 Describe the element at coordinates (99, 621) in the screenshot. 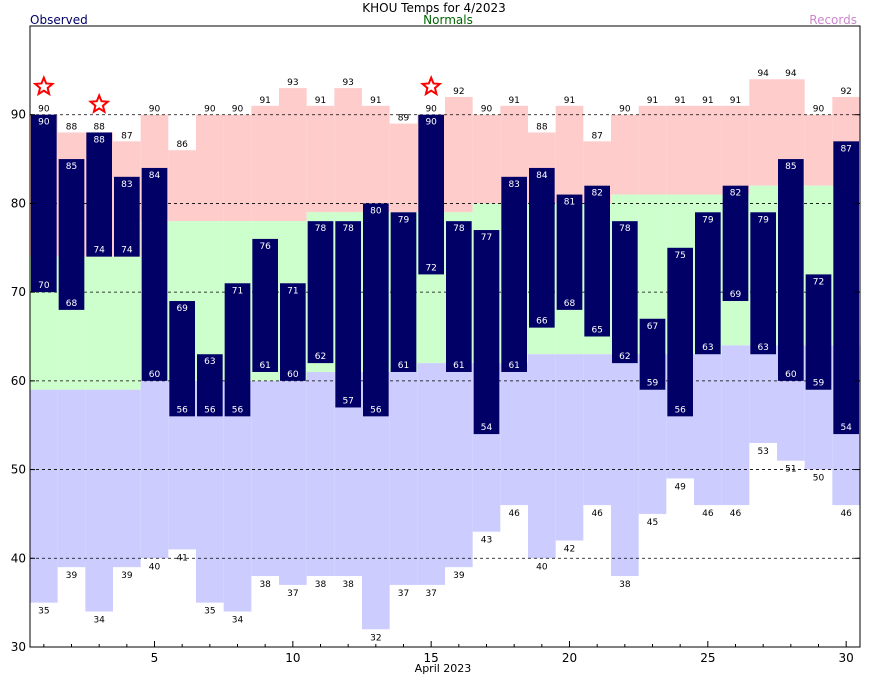

I see `record-low-label-day-3: 34` at that location.